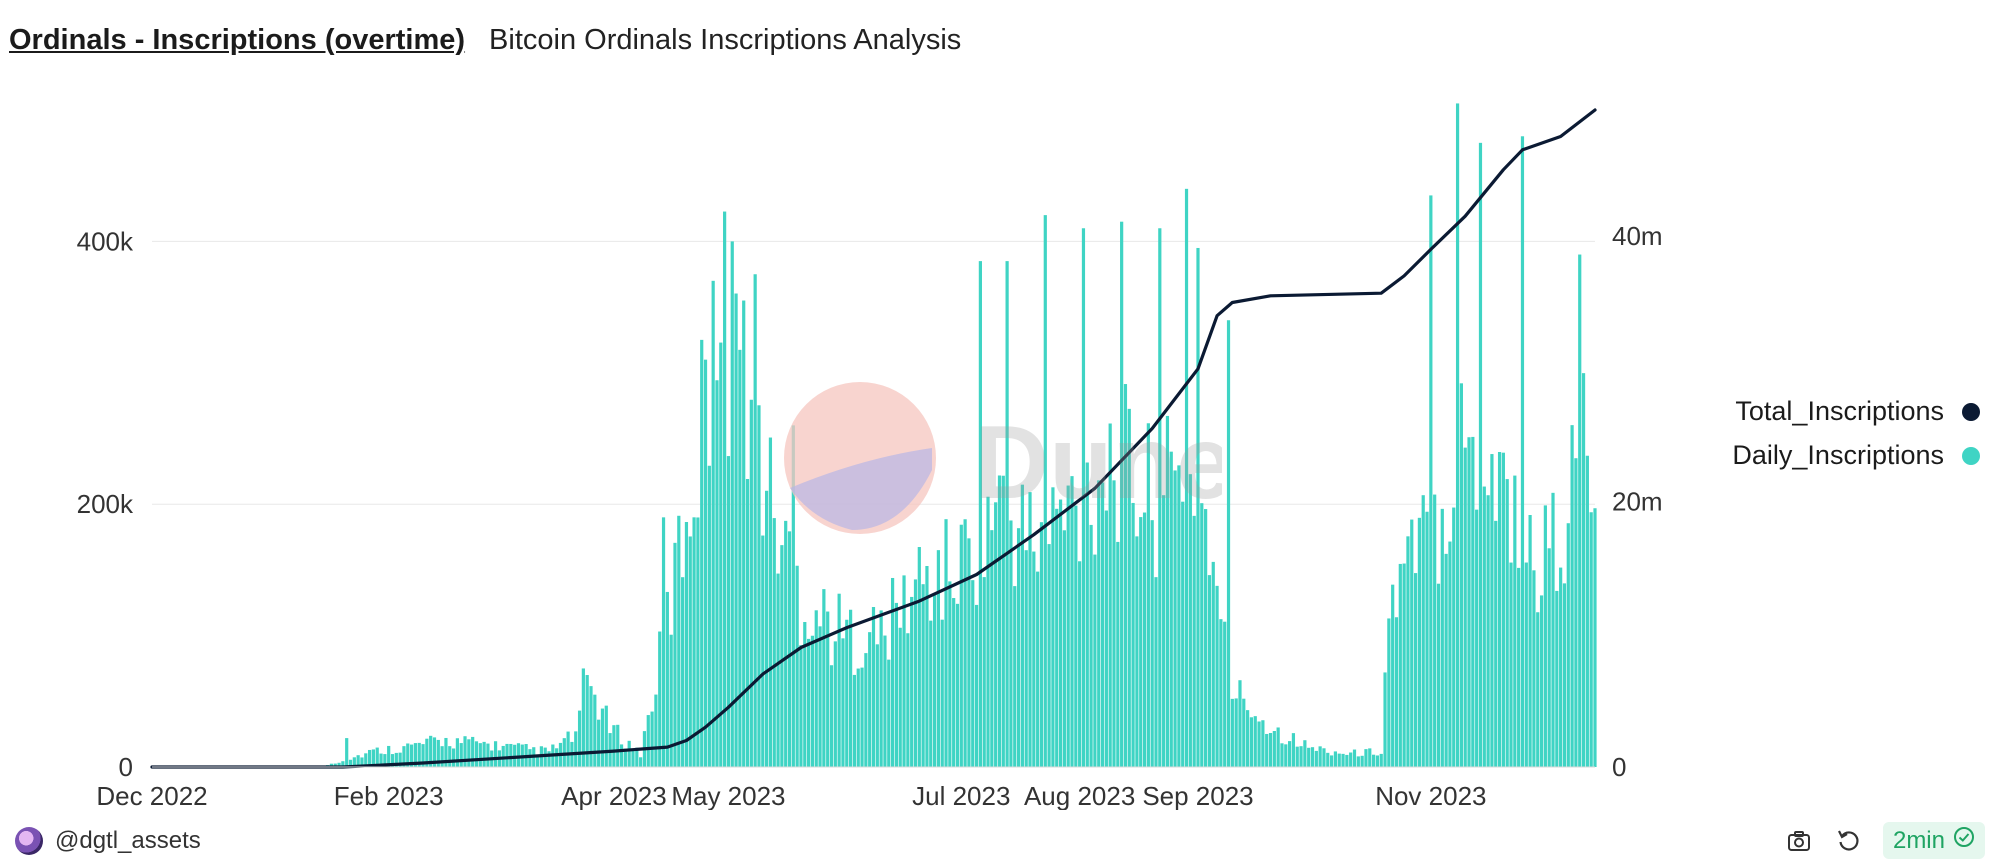 The height and width of the screenshot is (863, 2000). Describe the element at coordinates (389, 795) in the screenshot. I see `x-tick-label: Feb 2023` at that location.